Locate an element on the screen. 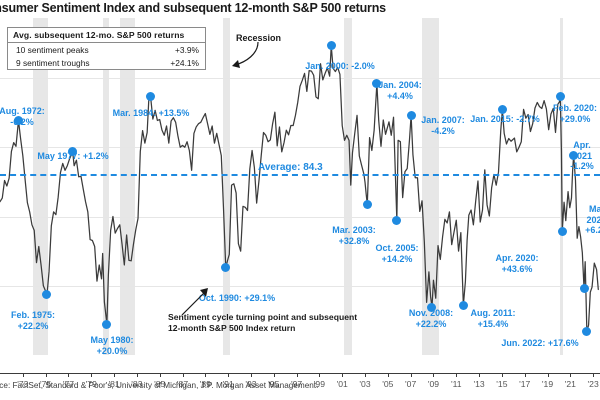  legend-row-peaks-value: +3.9% is located at coordinates (187, 49).